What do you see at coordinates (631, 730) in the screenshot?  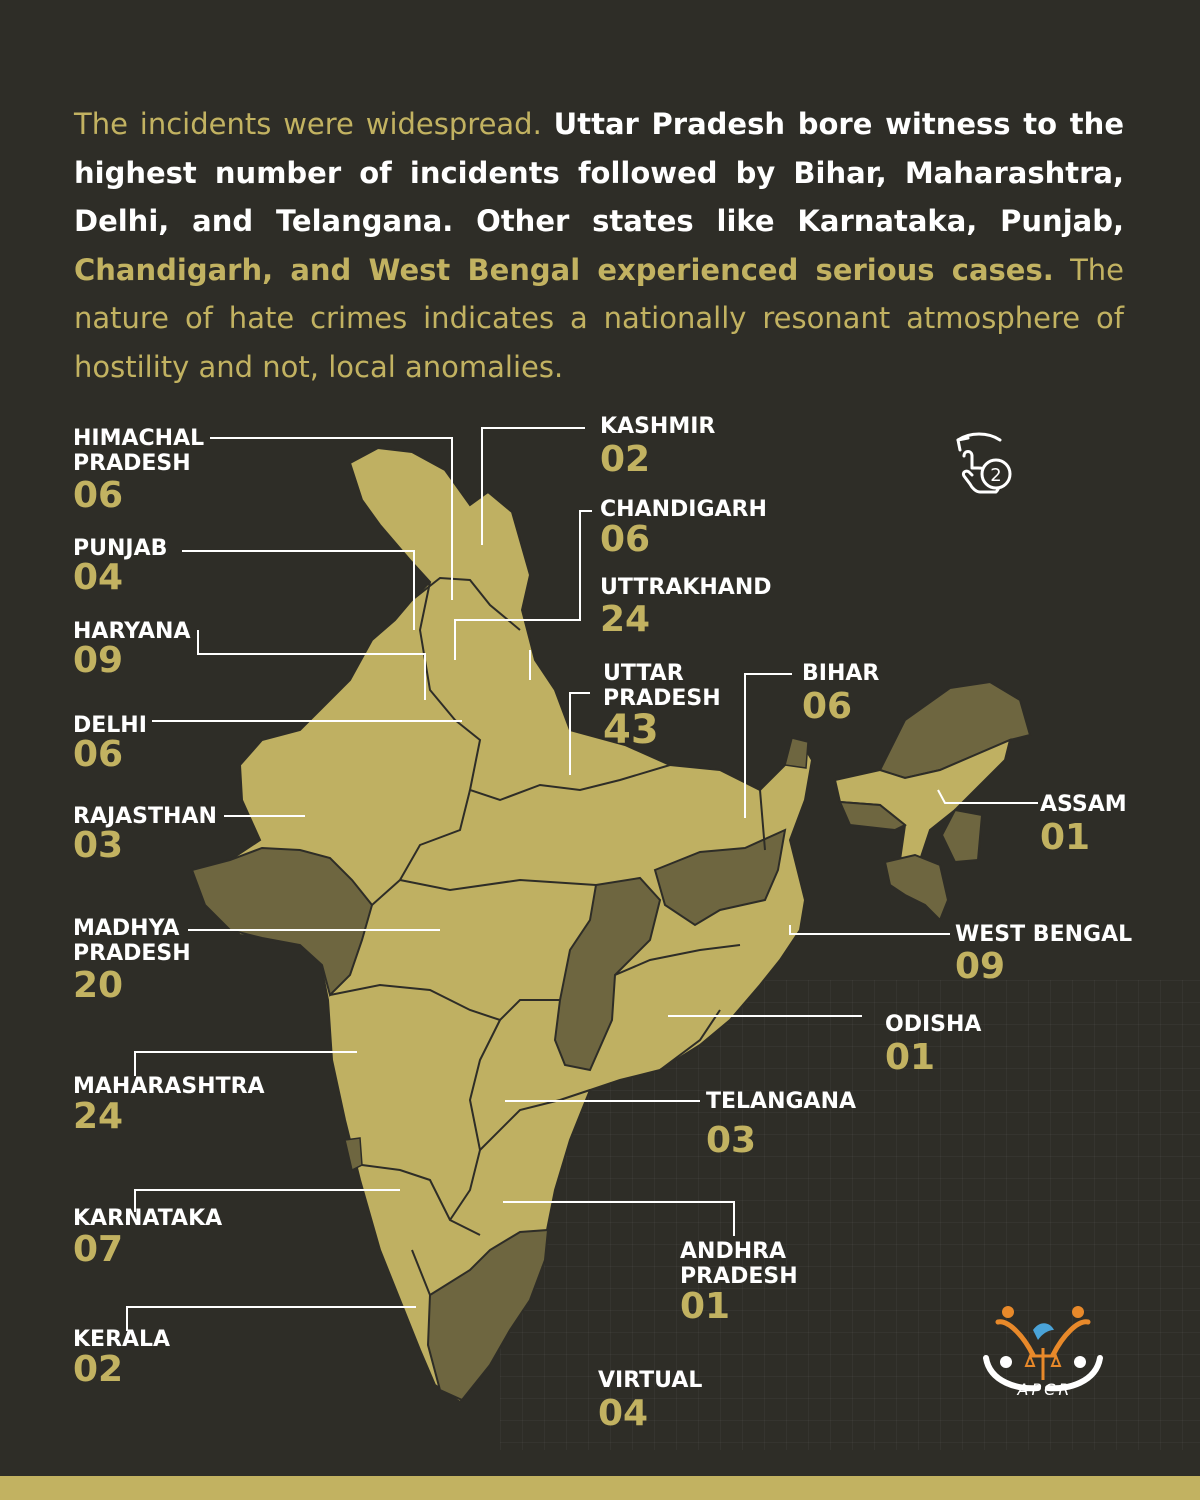 I see `region-count-uttar-pradesh: 43` at bounding box center [631, 730].